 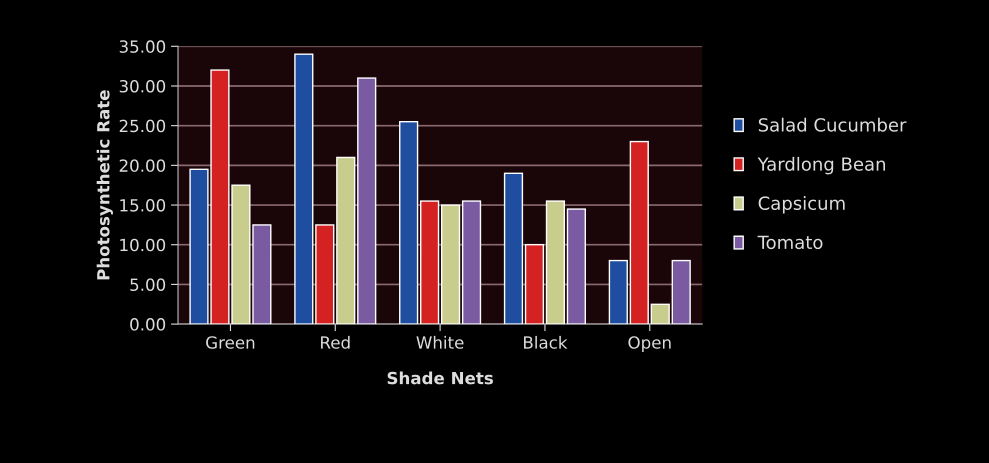 What do you see at coordinates (143, 205) in the screenshot?
I see `y-tick-label: 15.00` at bounding box center [143, 205].